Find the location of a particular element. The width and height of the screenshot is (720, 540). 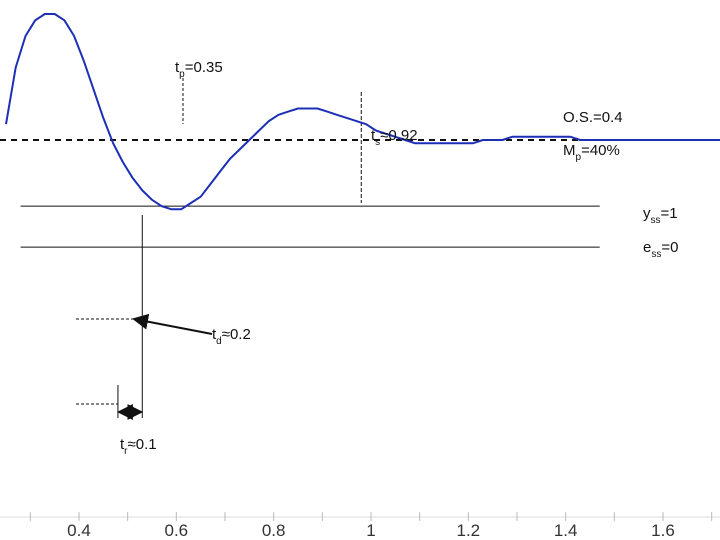

ess-annotation: ess=0 is located at coordinates (660, 249).